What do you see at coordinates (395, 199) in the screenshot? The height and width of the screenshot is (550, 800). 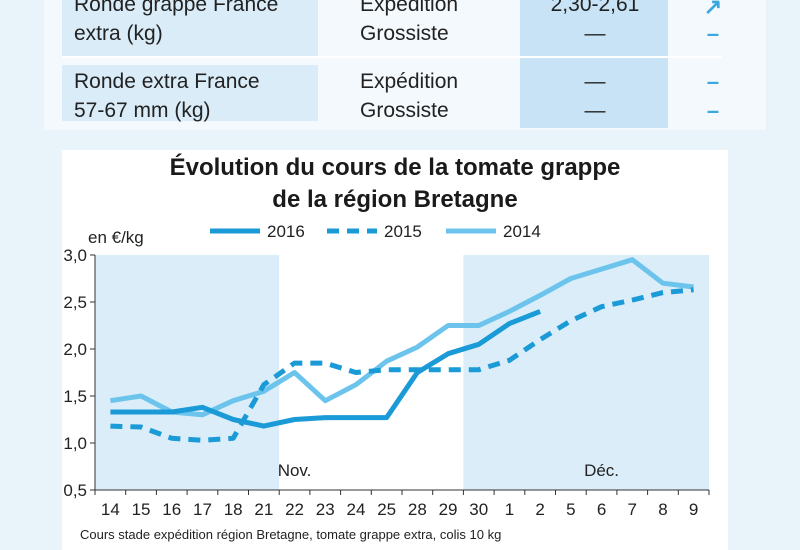 I see `chart-title-line-2: de la région Bretagne` at bounding box center [395, 199].